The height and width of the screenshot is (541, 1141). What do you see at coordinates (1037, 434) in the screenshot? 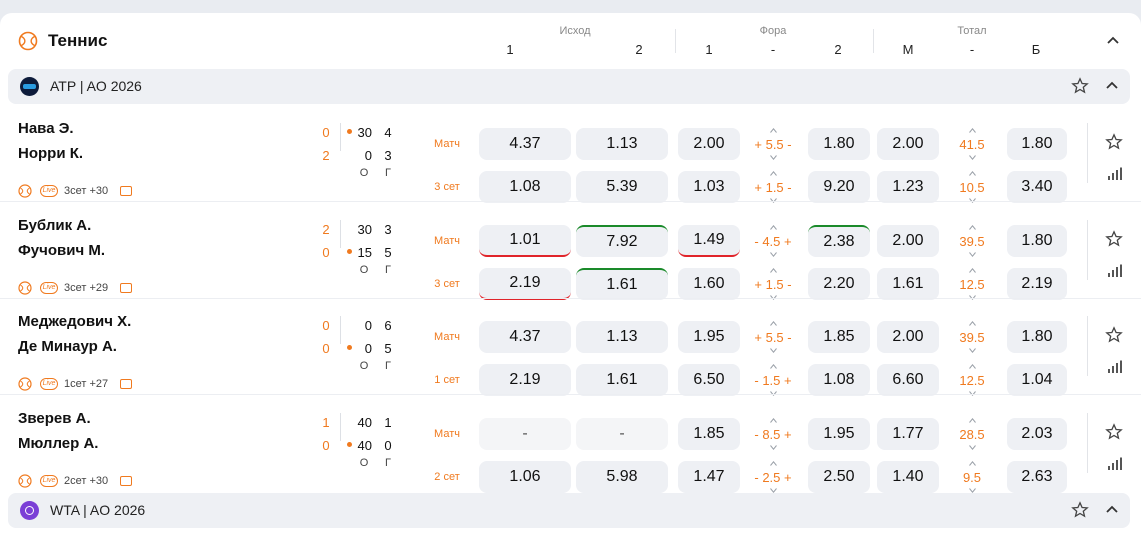
I see `odds-cell-tb: 2.03` at bounding box center [1037, 434].